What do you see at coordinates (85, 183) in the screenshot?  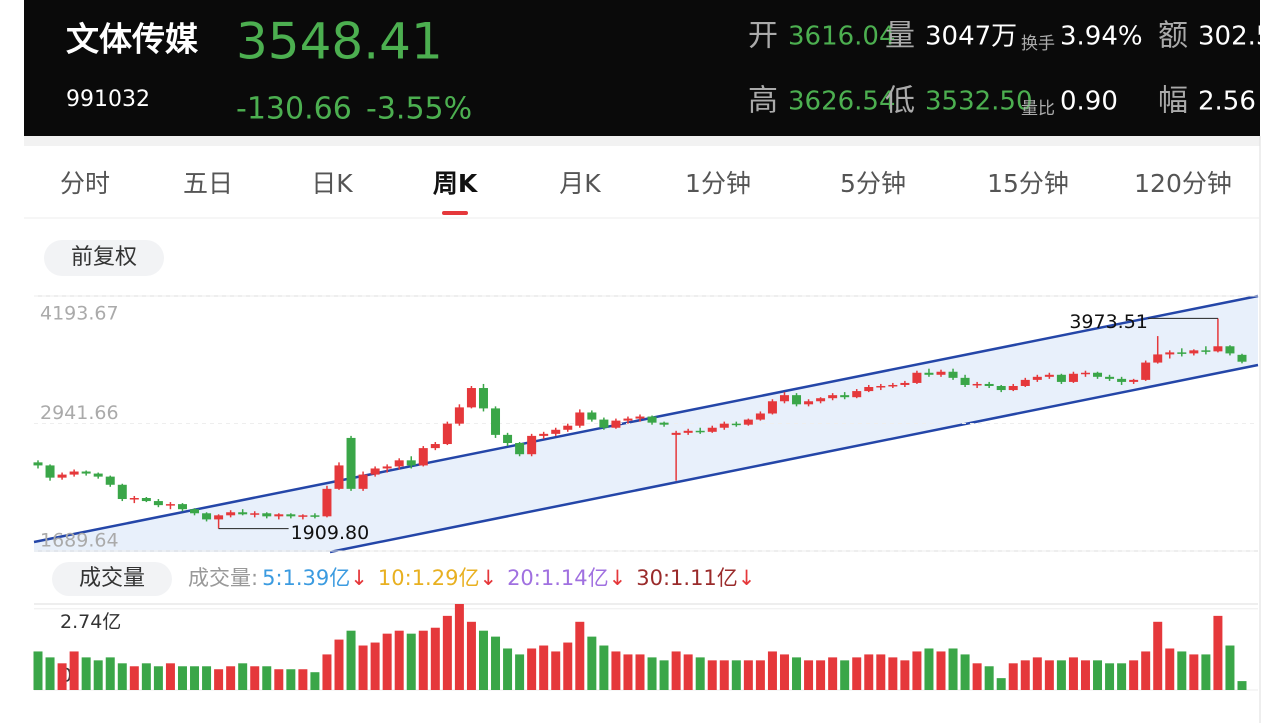 I see `tab: 分时` at bounding box center [85, 183].